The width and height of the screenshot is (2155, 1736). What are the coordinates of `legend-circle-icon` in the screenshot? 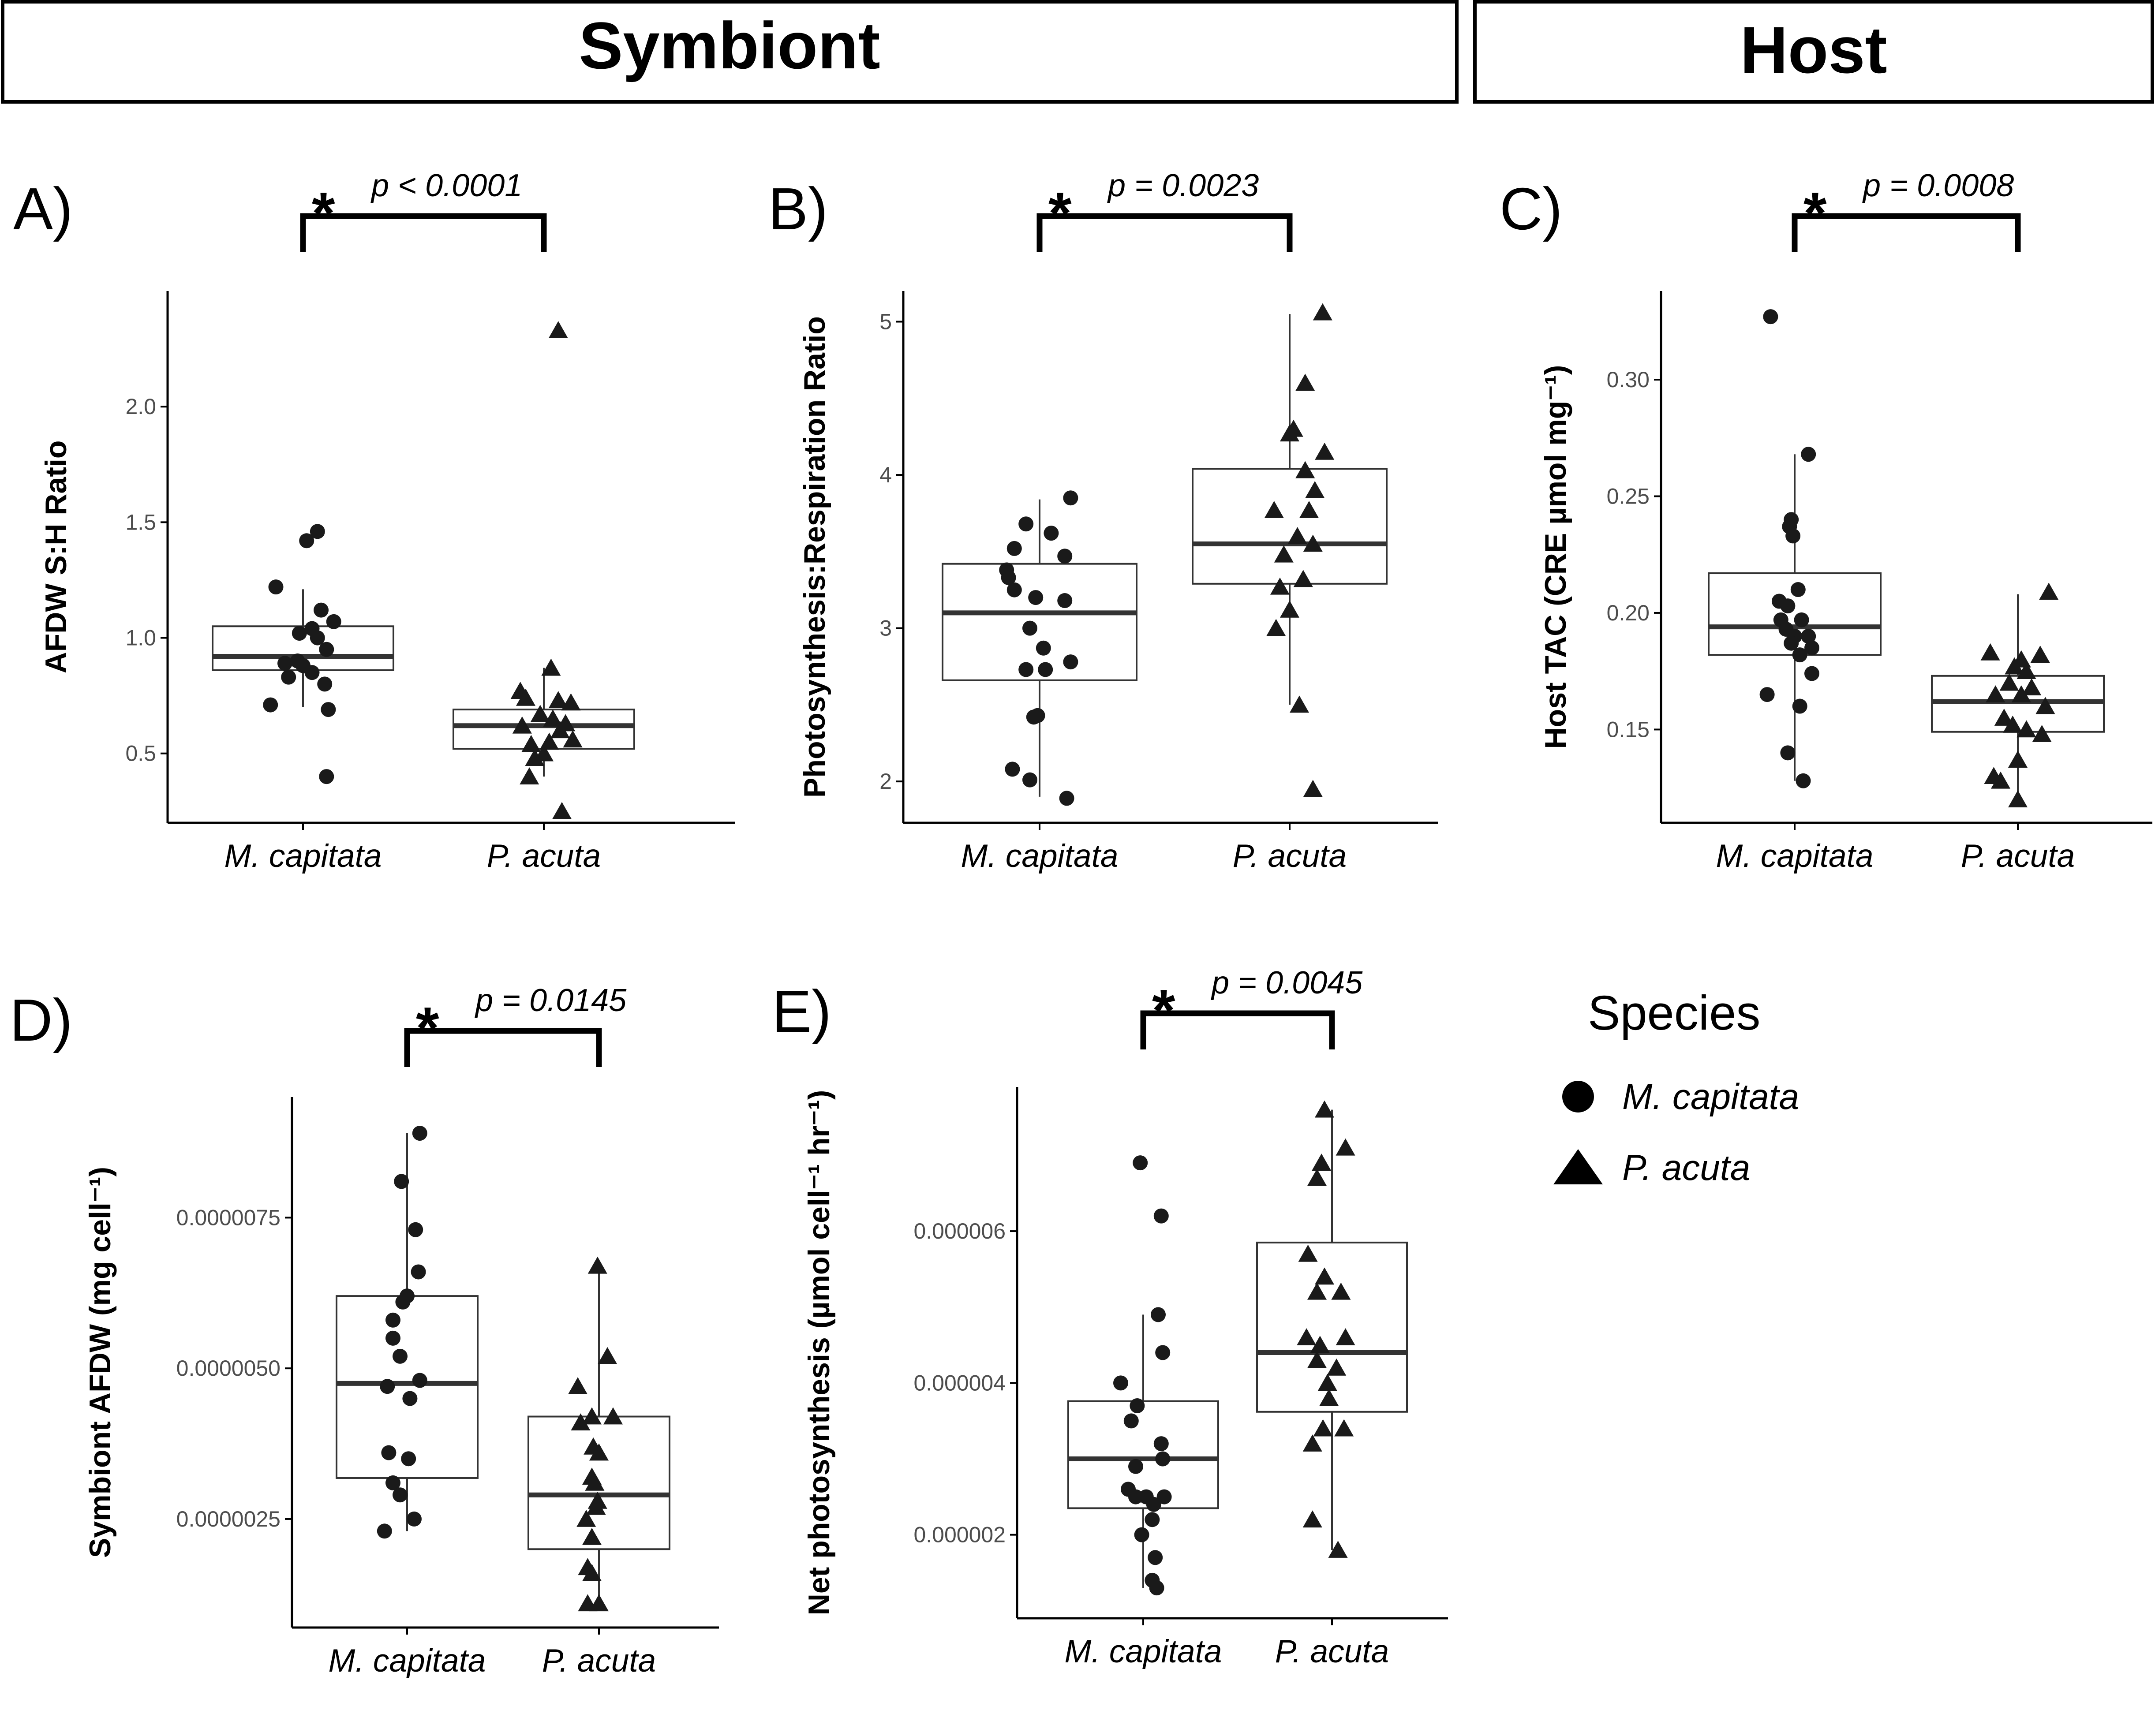 It's located at (1578, 1097).